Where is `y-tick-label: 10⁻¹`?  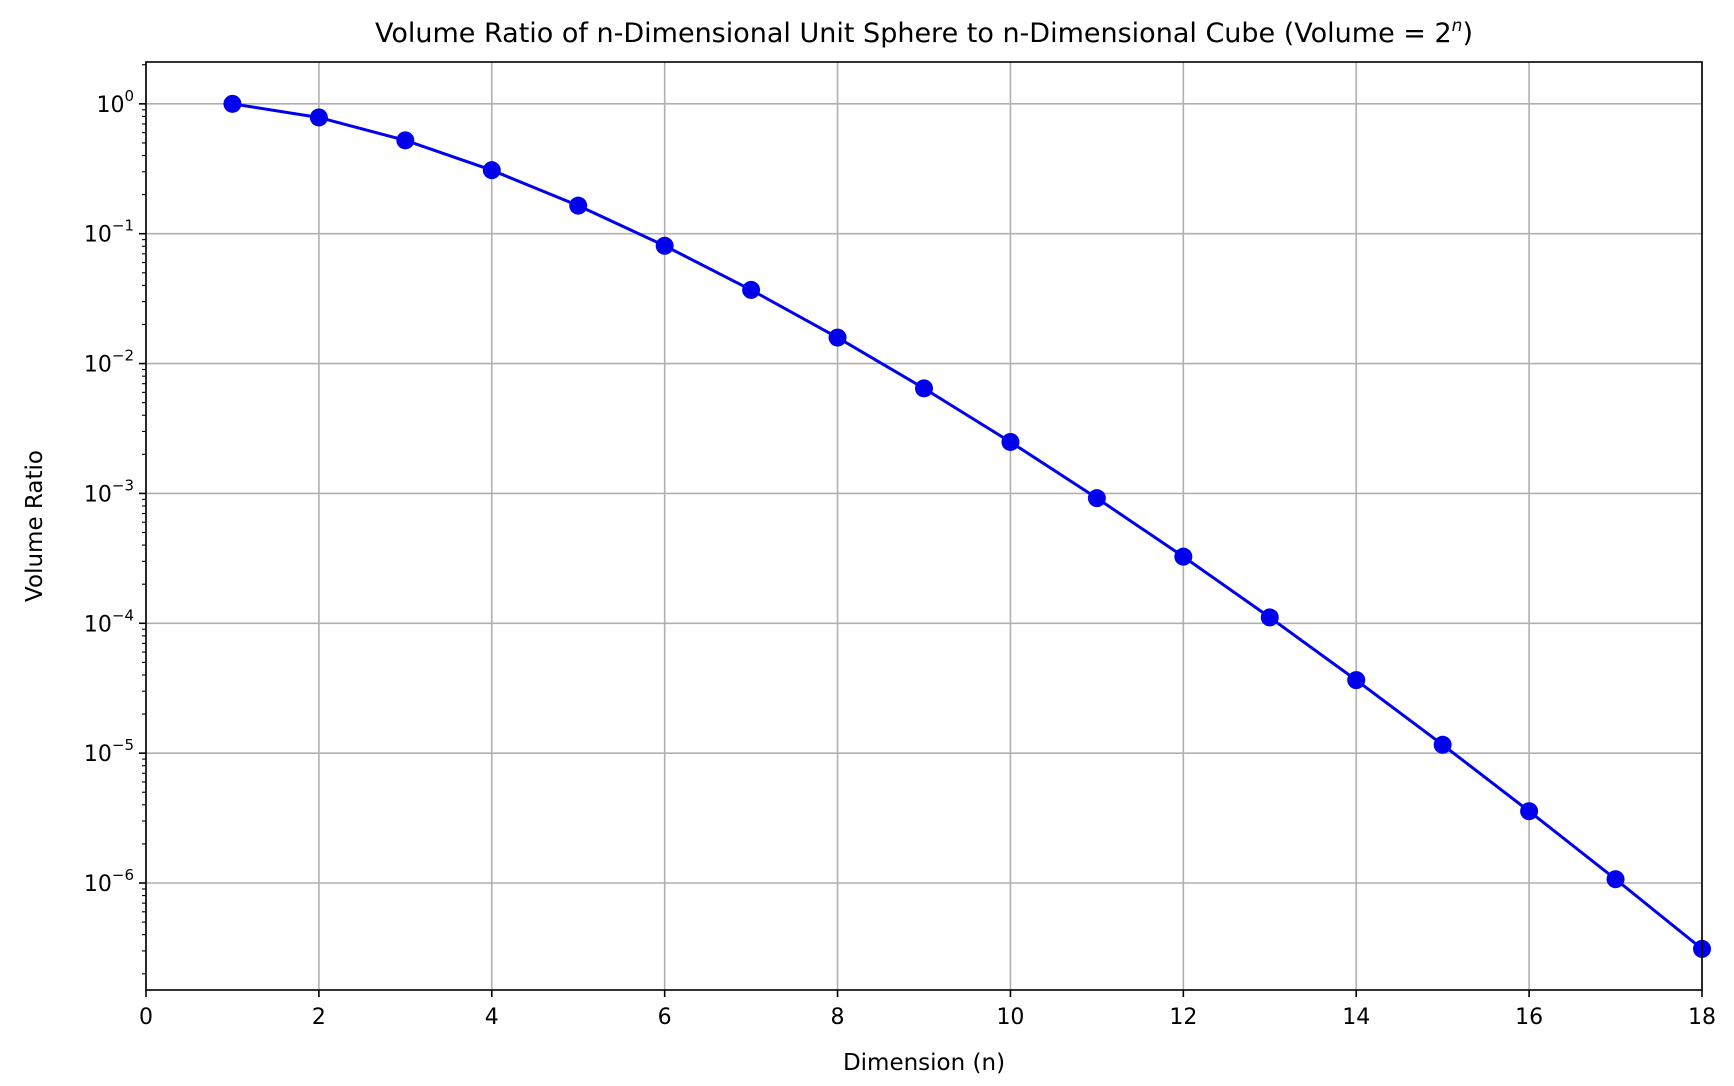 y-tick-label: 10⁻¹ is located at coordinates (109, 232).